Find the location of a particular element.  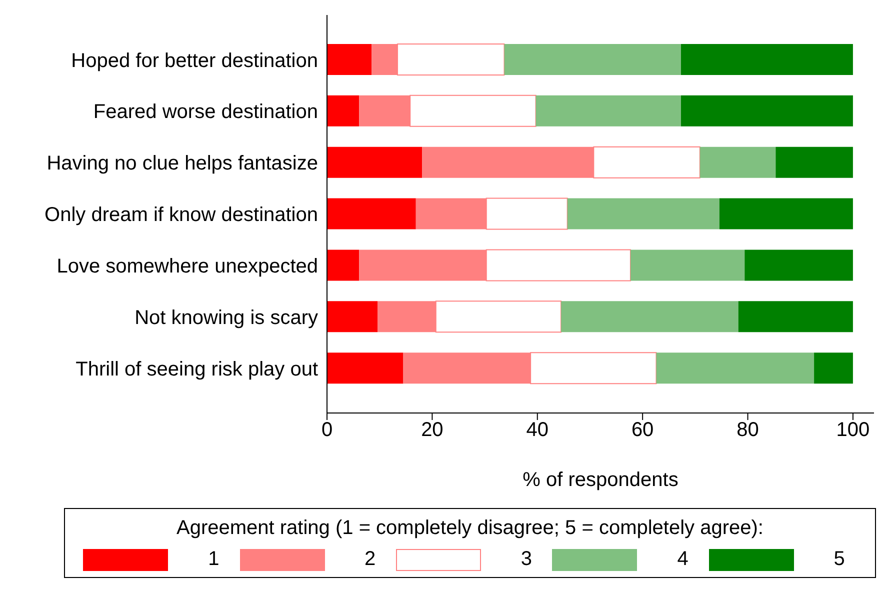

x-tick-label: 100 is located at coordinates (853, 430).